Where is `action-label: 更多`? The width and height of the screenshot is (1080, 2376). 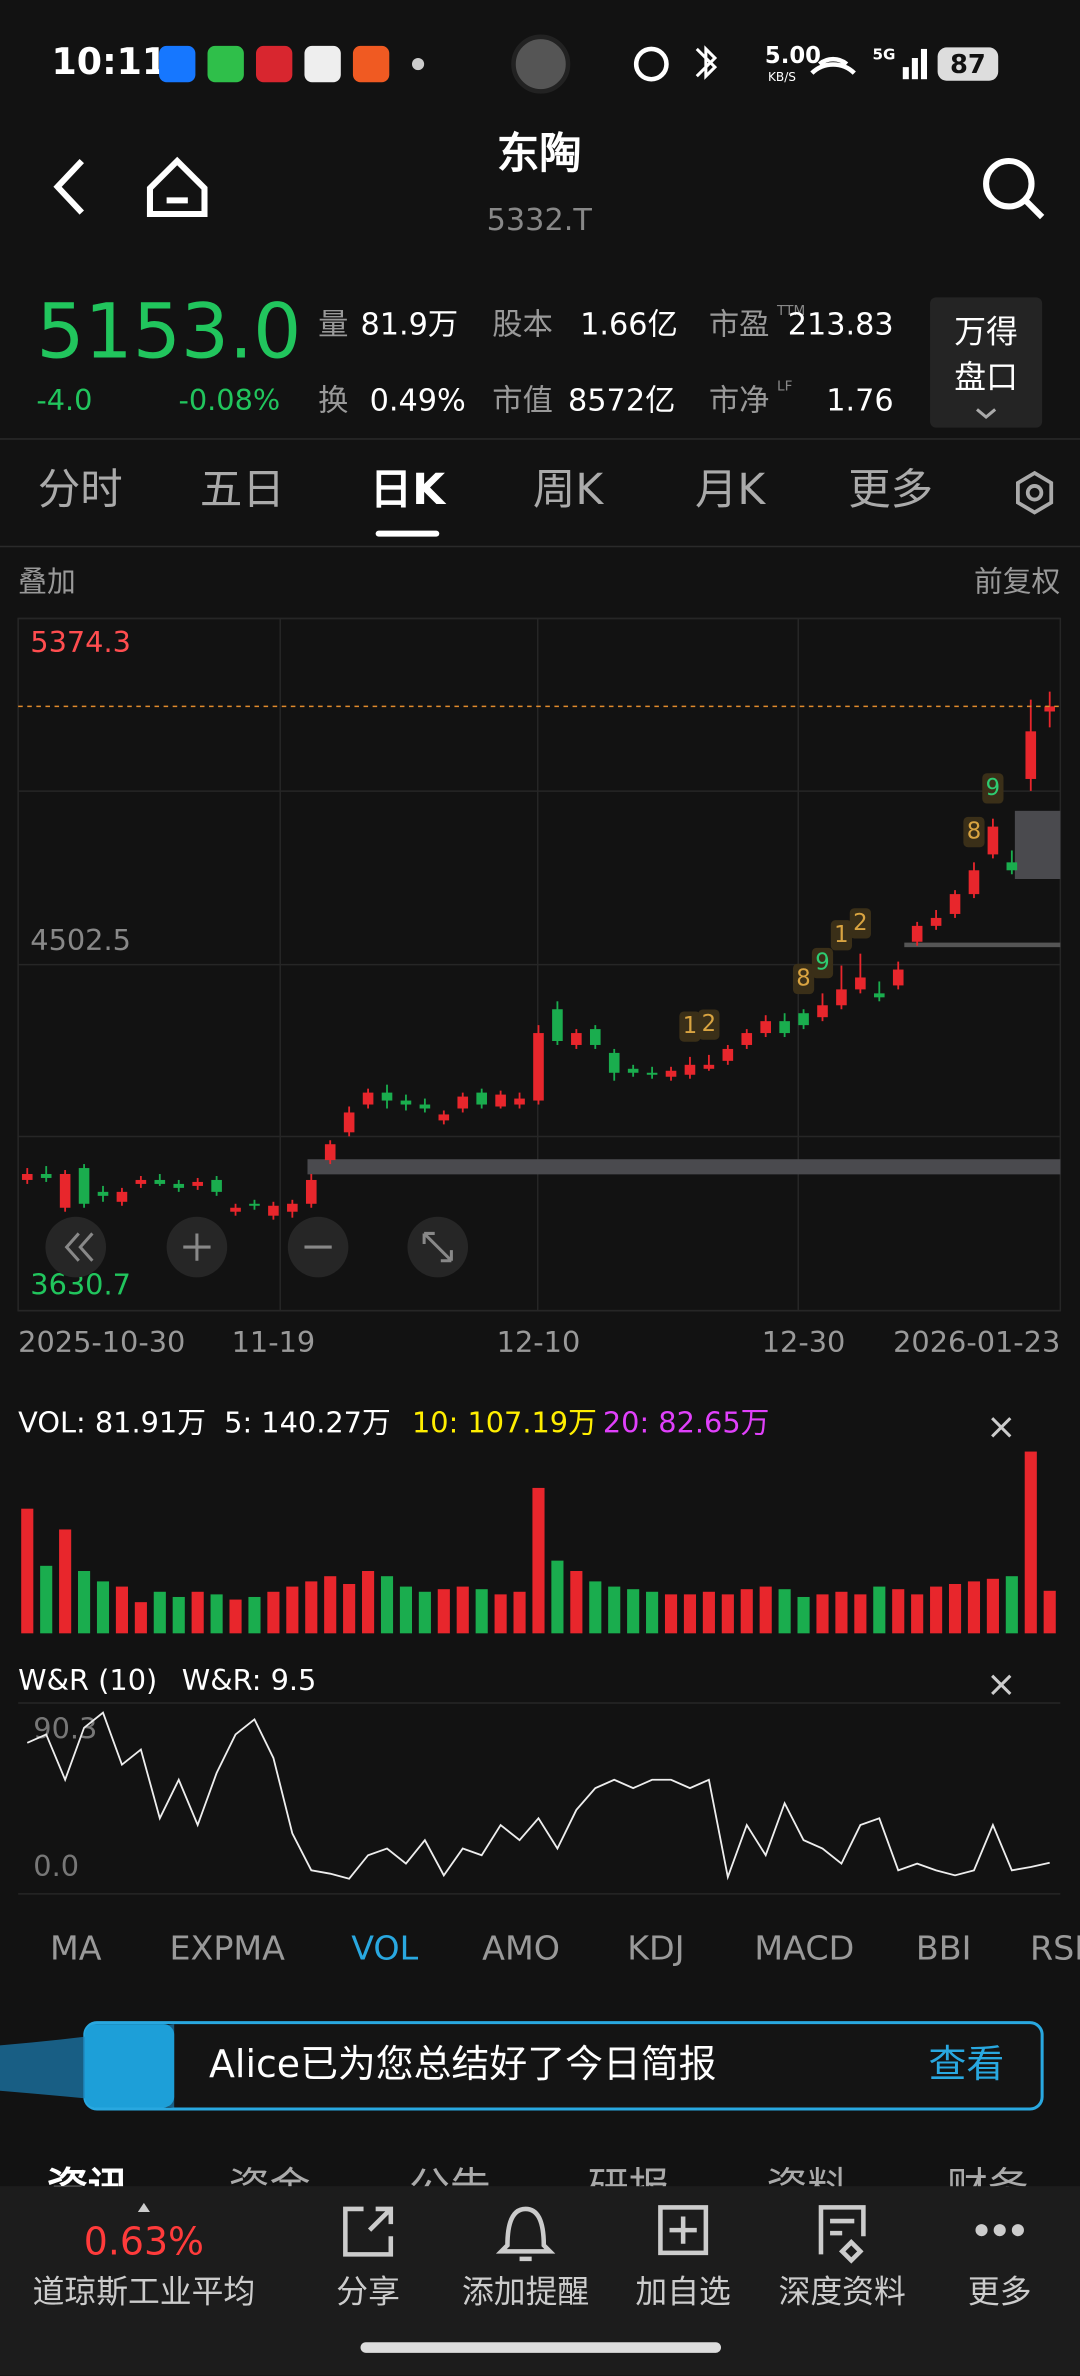
action-label: 更多 is located at coordinates (1000, 2292).